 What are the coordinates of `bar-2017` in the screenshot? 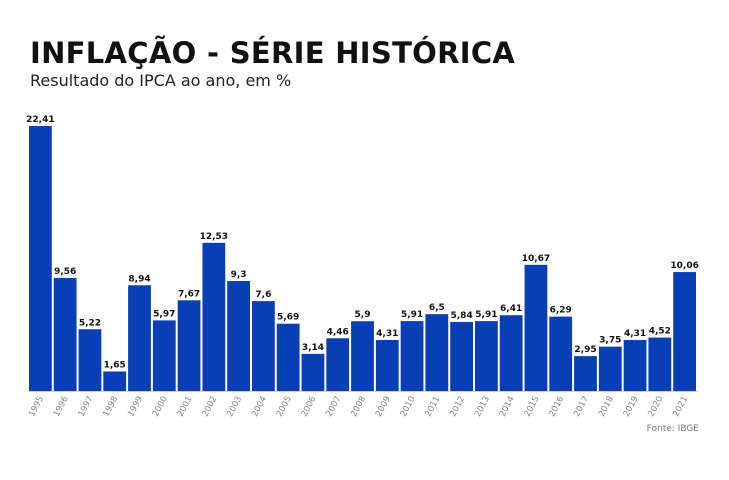 It's located at (585, 373).